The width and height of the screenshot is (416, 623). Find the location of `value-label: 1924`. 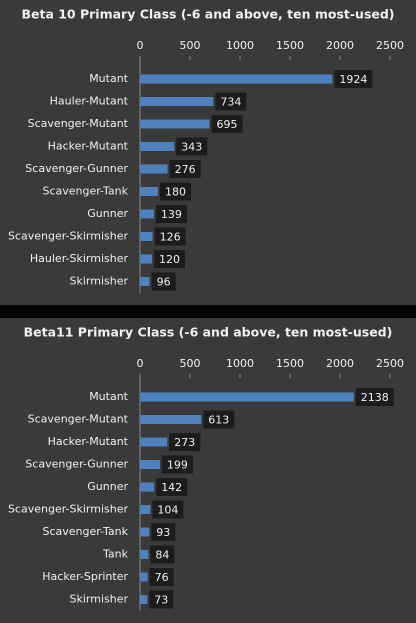

value-label: 1924 is located at coordinates (353, 79).